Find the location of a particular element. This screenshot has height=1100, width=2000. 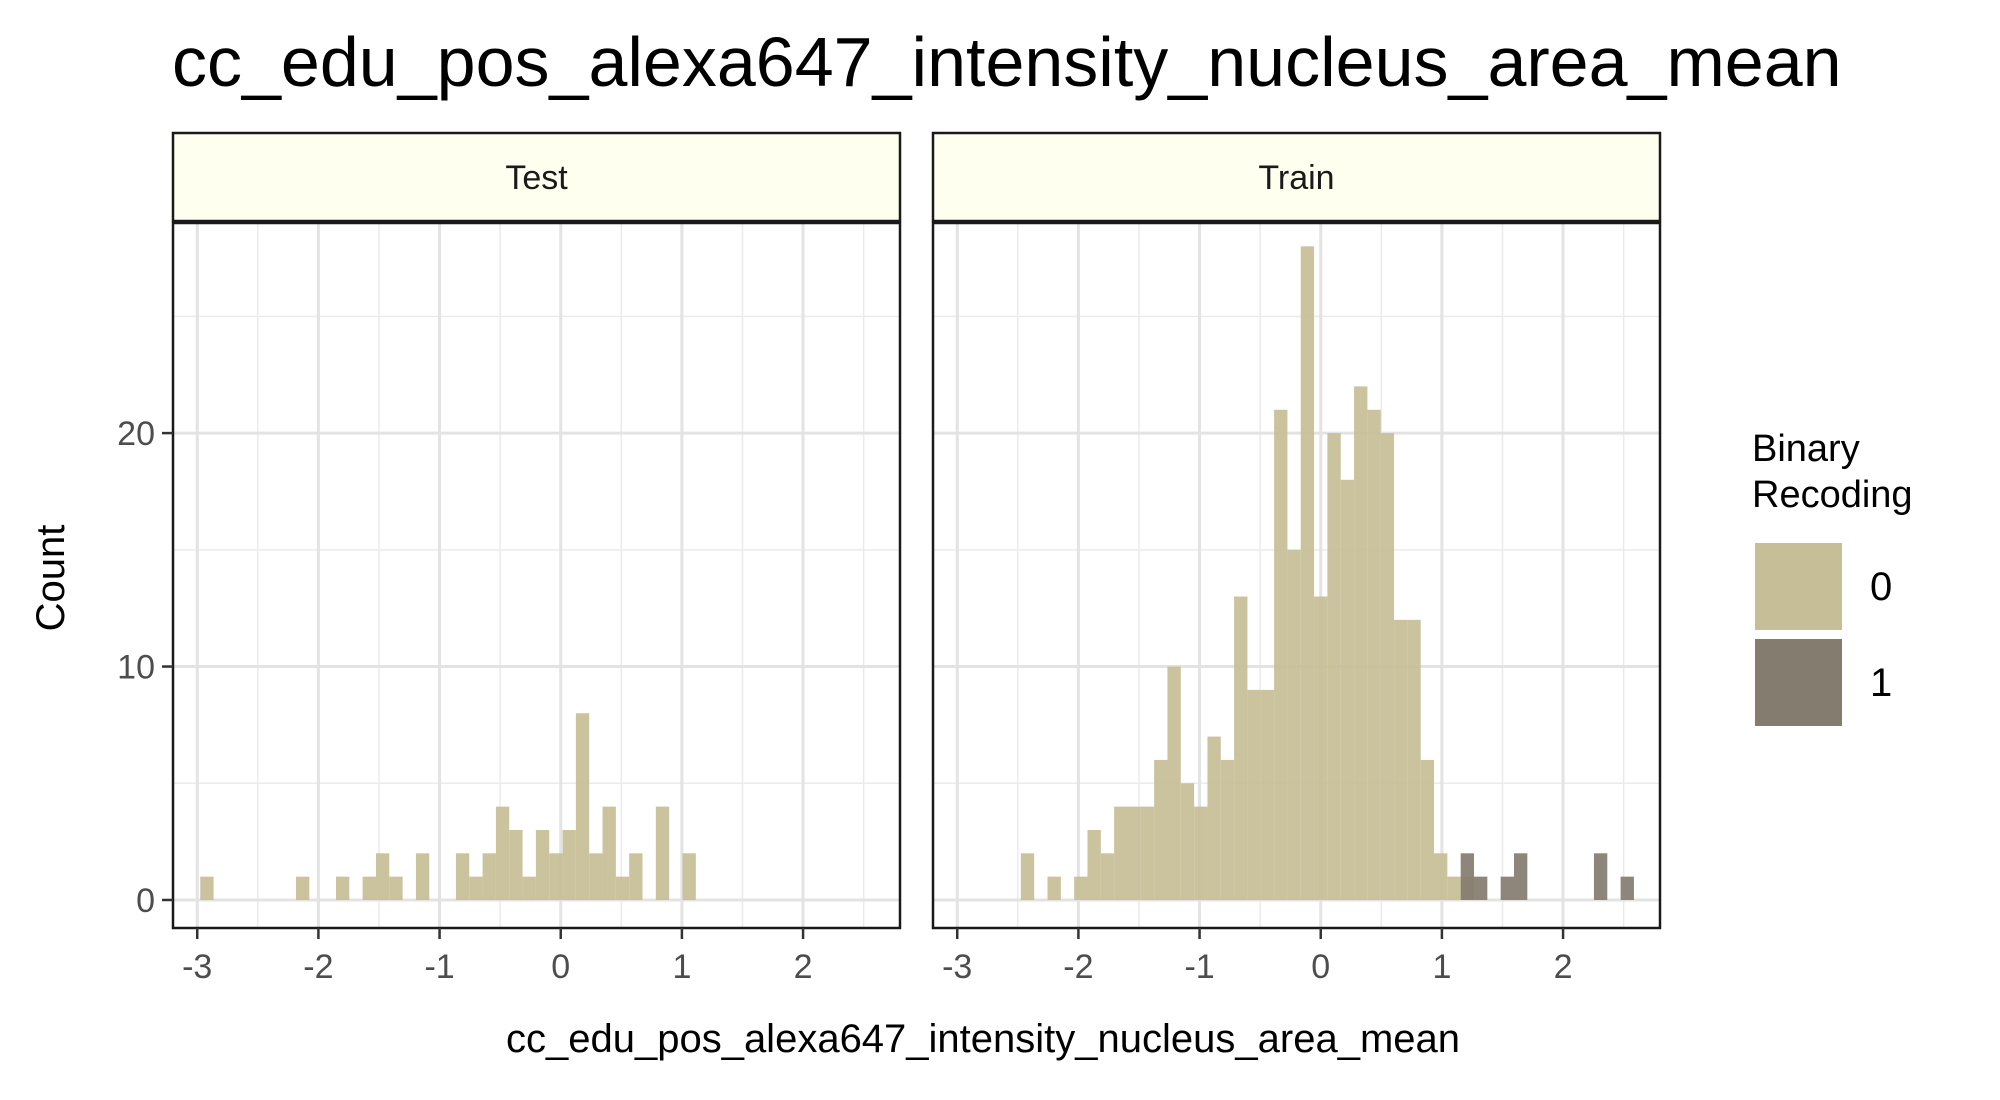

y-axis-title: Count is located at coordinates (51, 578).